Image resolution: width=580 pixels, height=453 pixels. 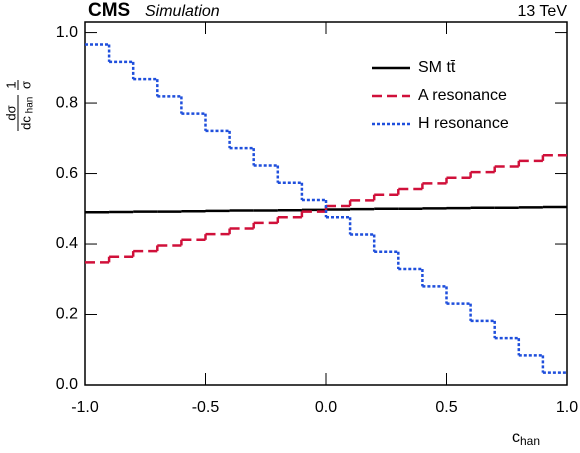 What do you see at coordinates (10, 112) in the screenshot?
I see `y-label-dsigma: dσ` at bounding box center [10, 112].